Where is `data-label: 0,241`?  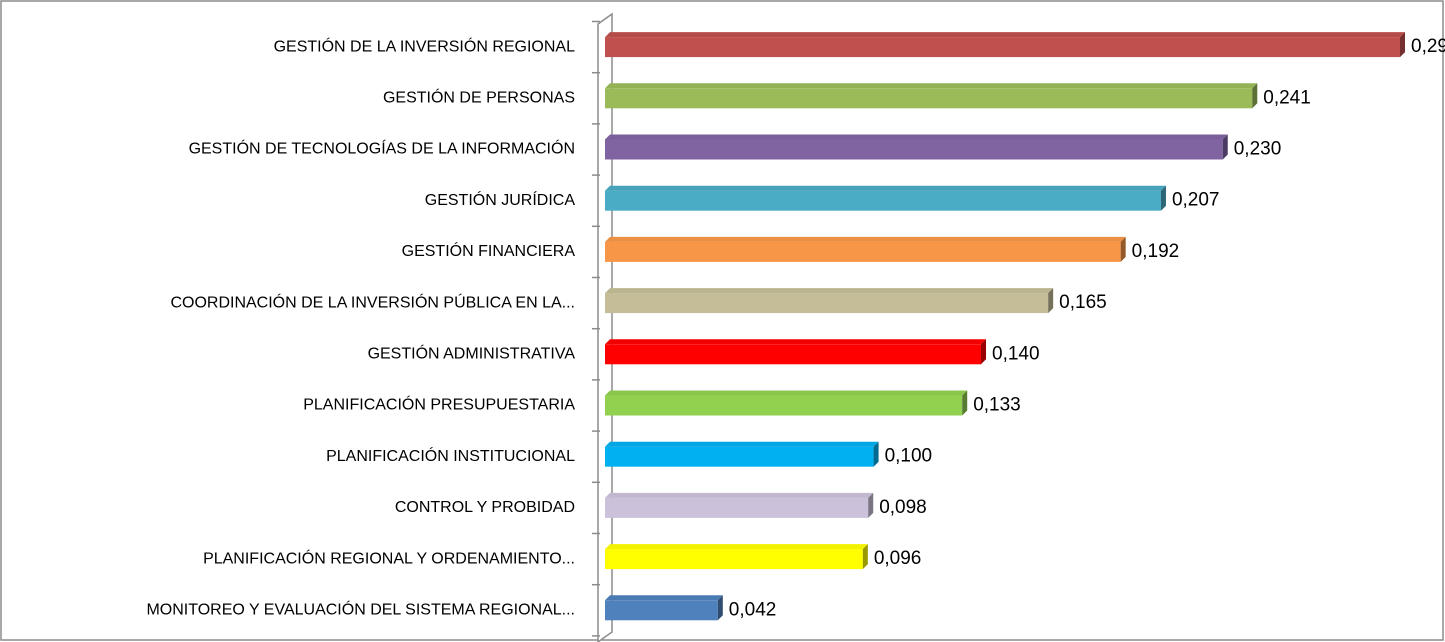 data-label: 0,241 is located at coordinates (1287, 97).